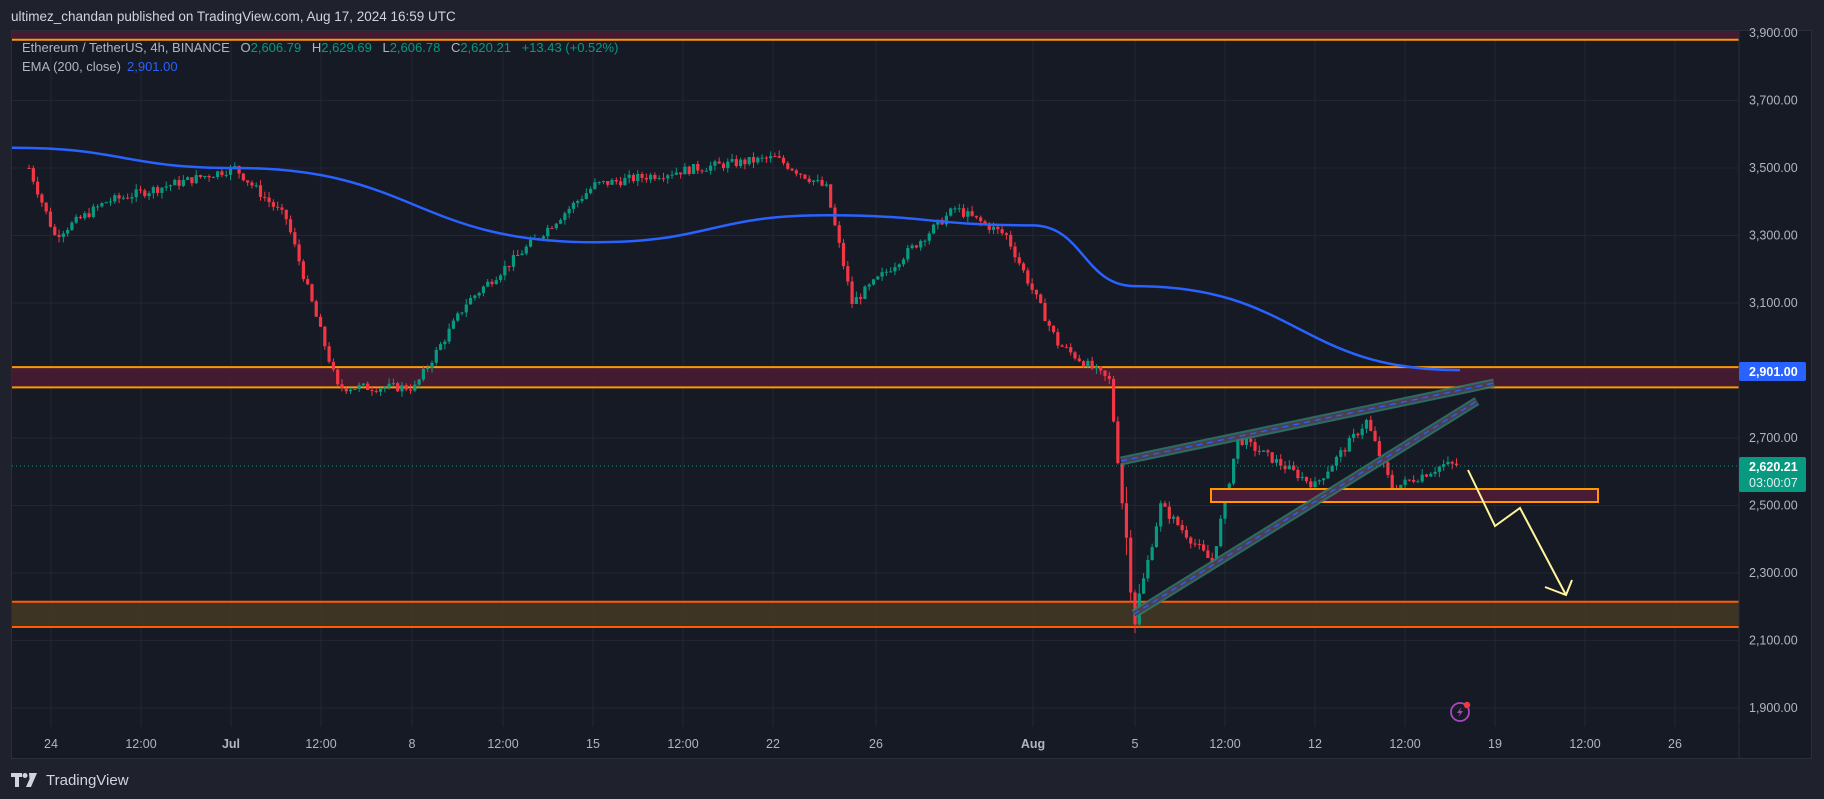 The image size is (1824, 799). What do you see at coordinates (1773, 438) in the screenshot?
I see `price-tick-label: 2,700.00` at bounding box center [1773, 438].